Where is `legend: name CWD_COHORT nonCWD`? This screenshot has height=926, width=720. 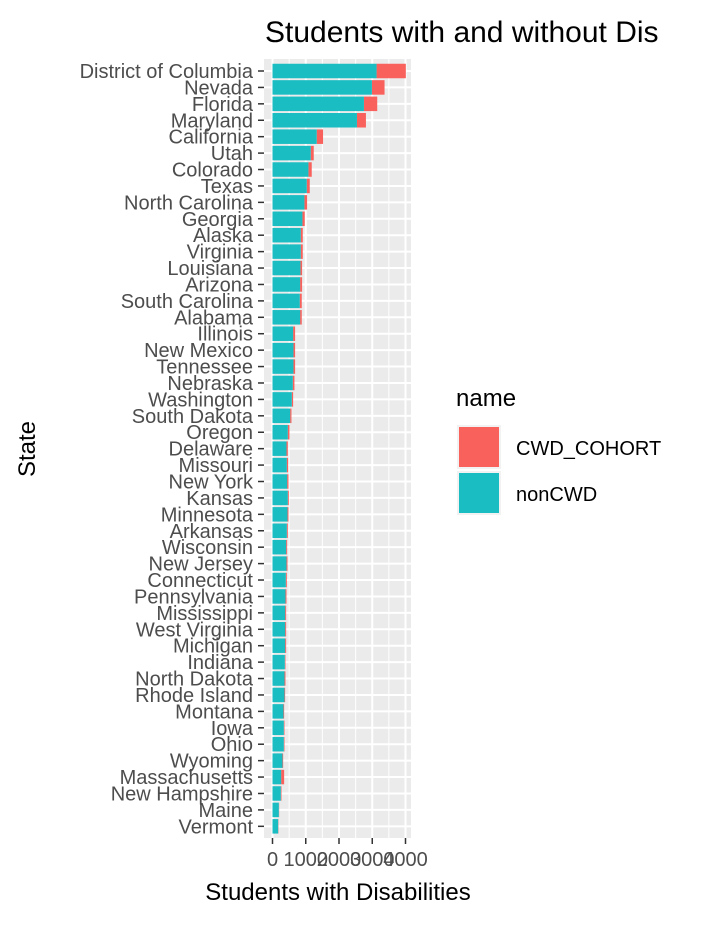
legend: name CWD_COHORT nonCWD is located at coordinates (558, 450).